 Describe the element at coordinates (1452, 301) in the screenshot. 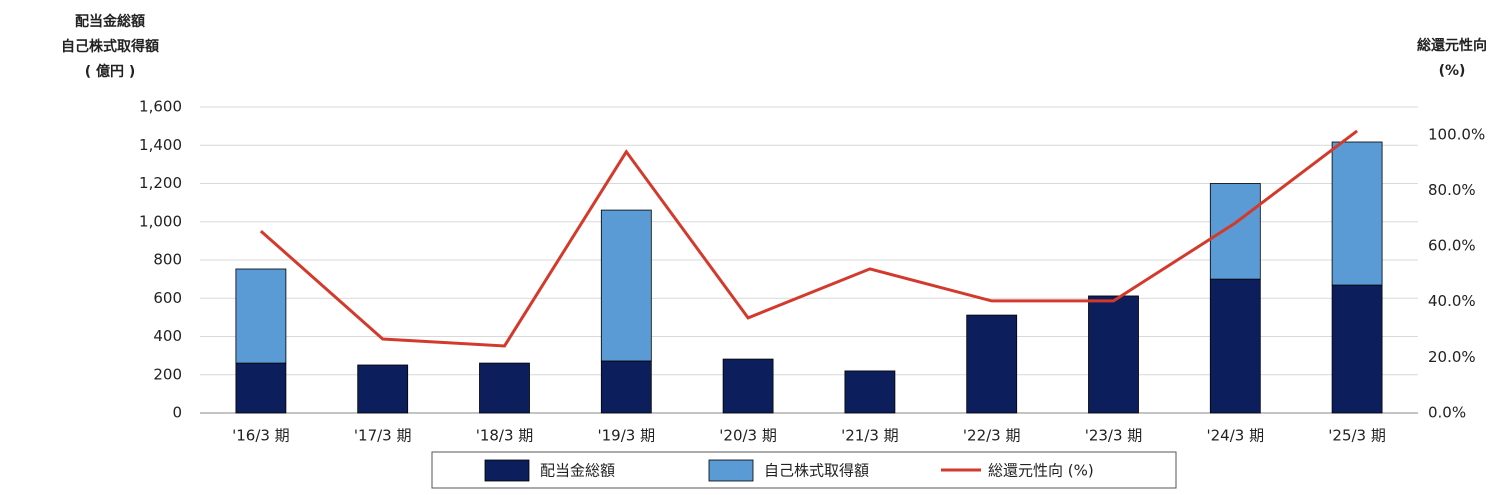

I see `y2-tick-label: 40.0%` at that location.